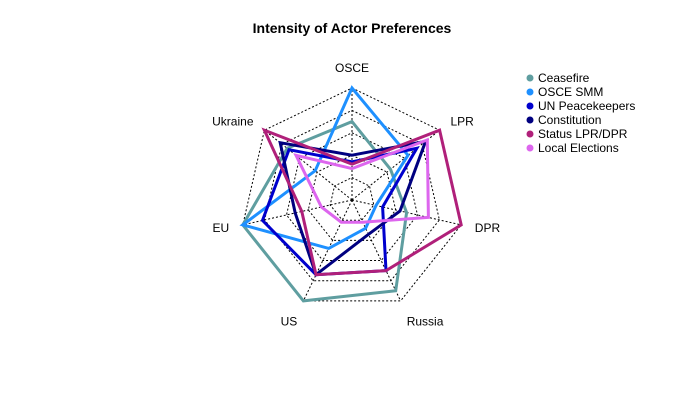 The width and height of the screenshot is (676, 410). Describe the element at coordinates (530, 148) in the screenshot. I see `legend-swatch-local-elections` at that location.